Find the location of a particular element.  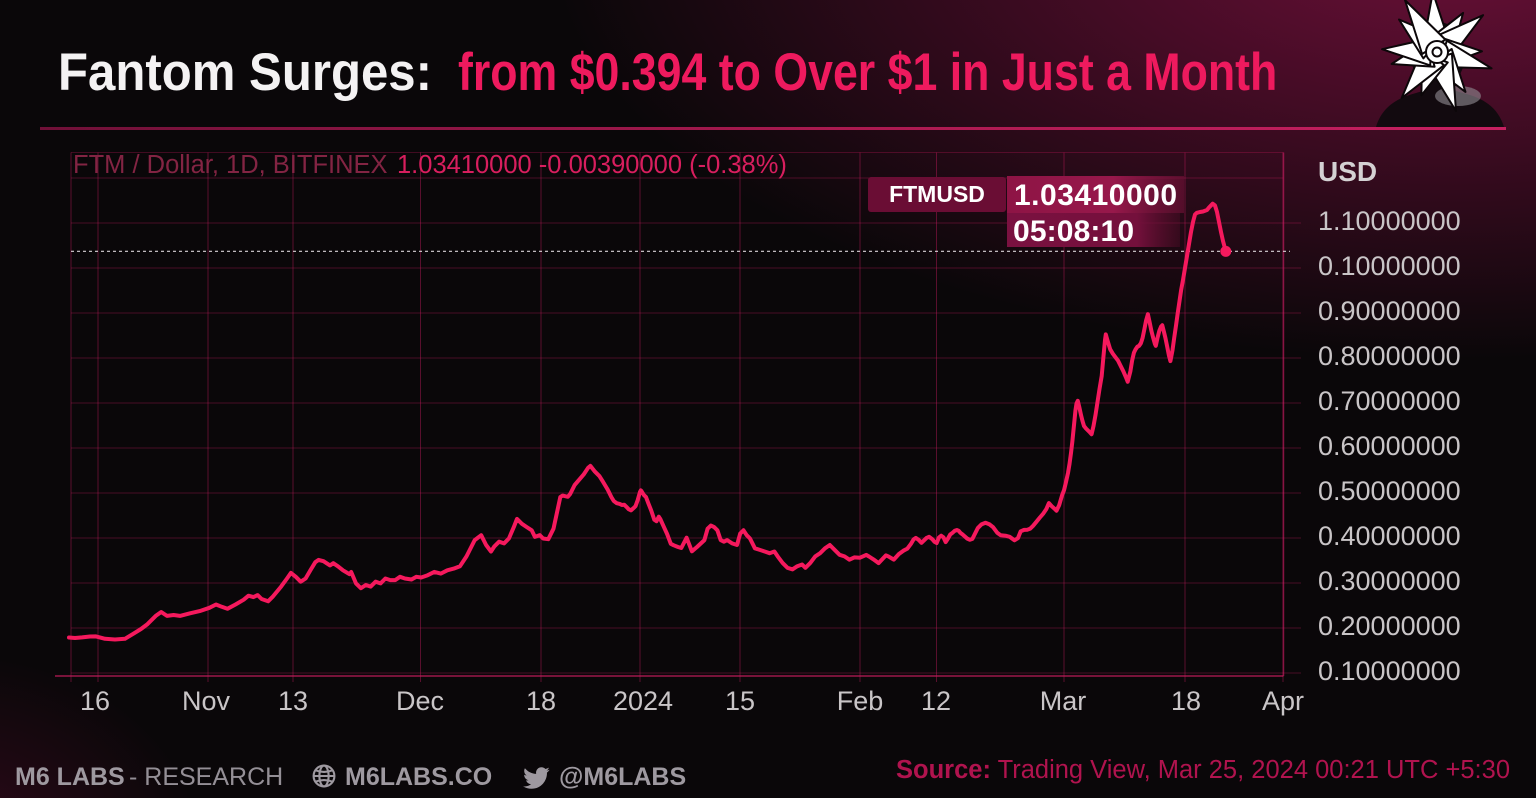

svg-text: 12 is located at coordinates (936, 701).